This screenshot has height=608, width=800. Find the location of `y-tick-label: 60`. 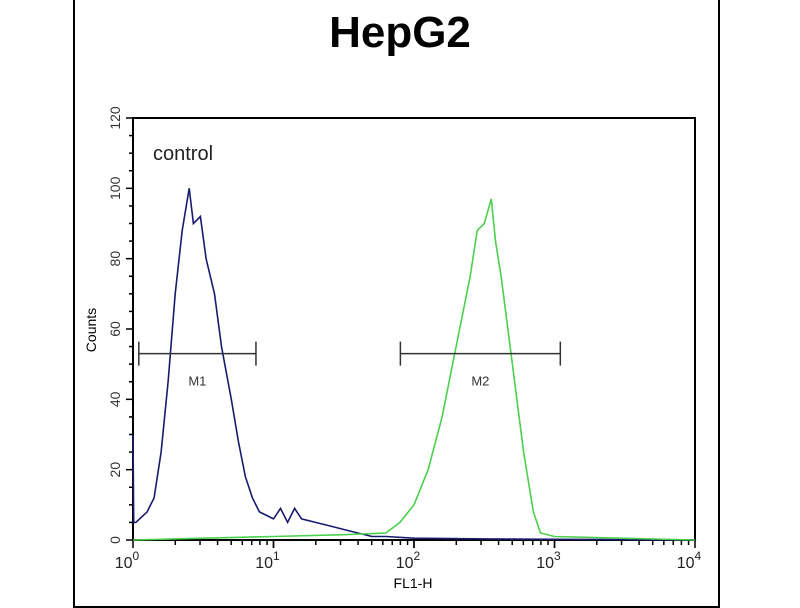

y-tick-label: 60 is located at coordinates (115, 329).